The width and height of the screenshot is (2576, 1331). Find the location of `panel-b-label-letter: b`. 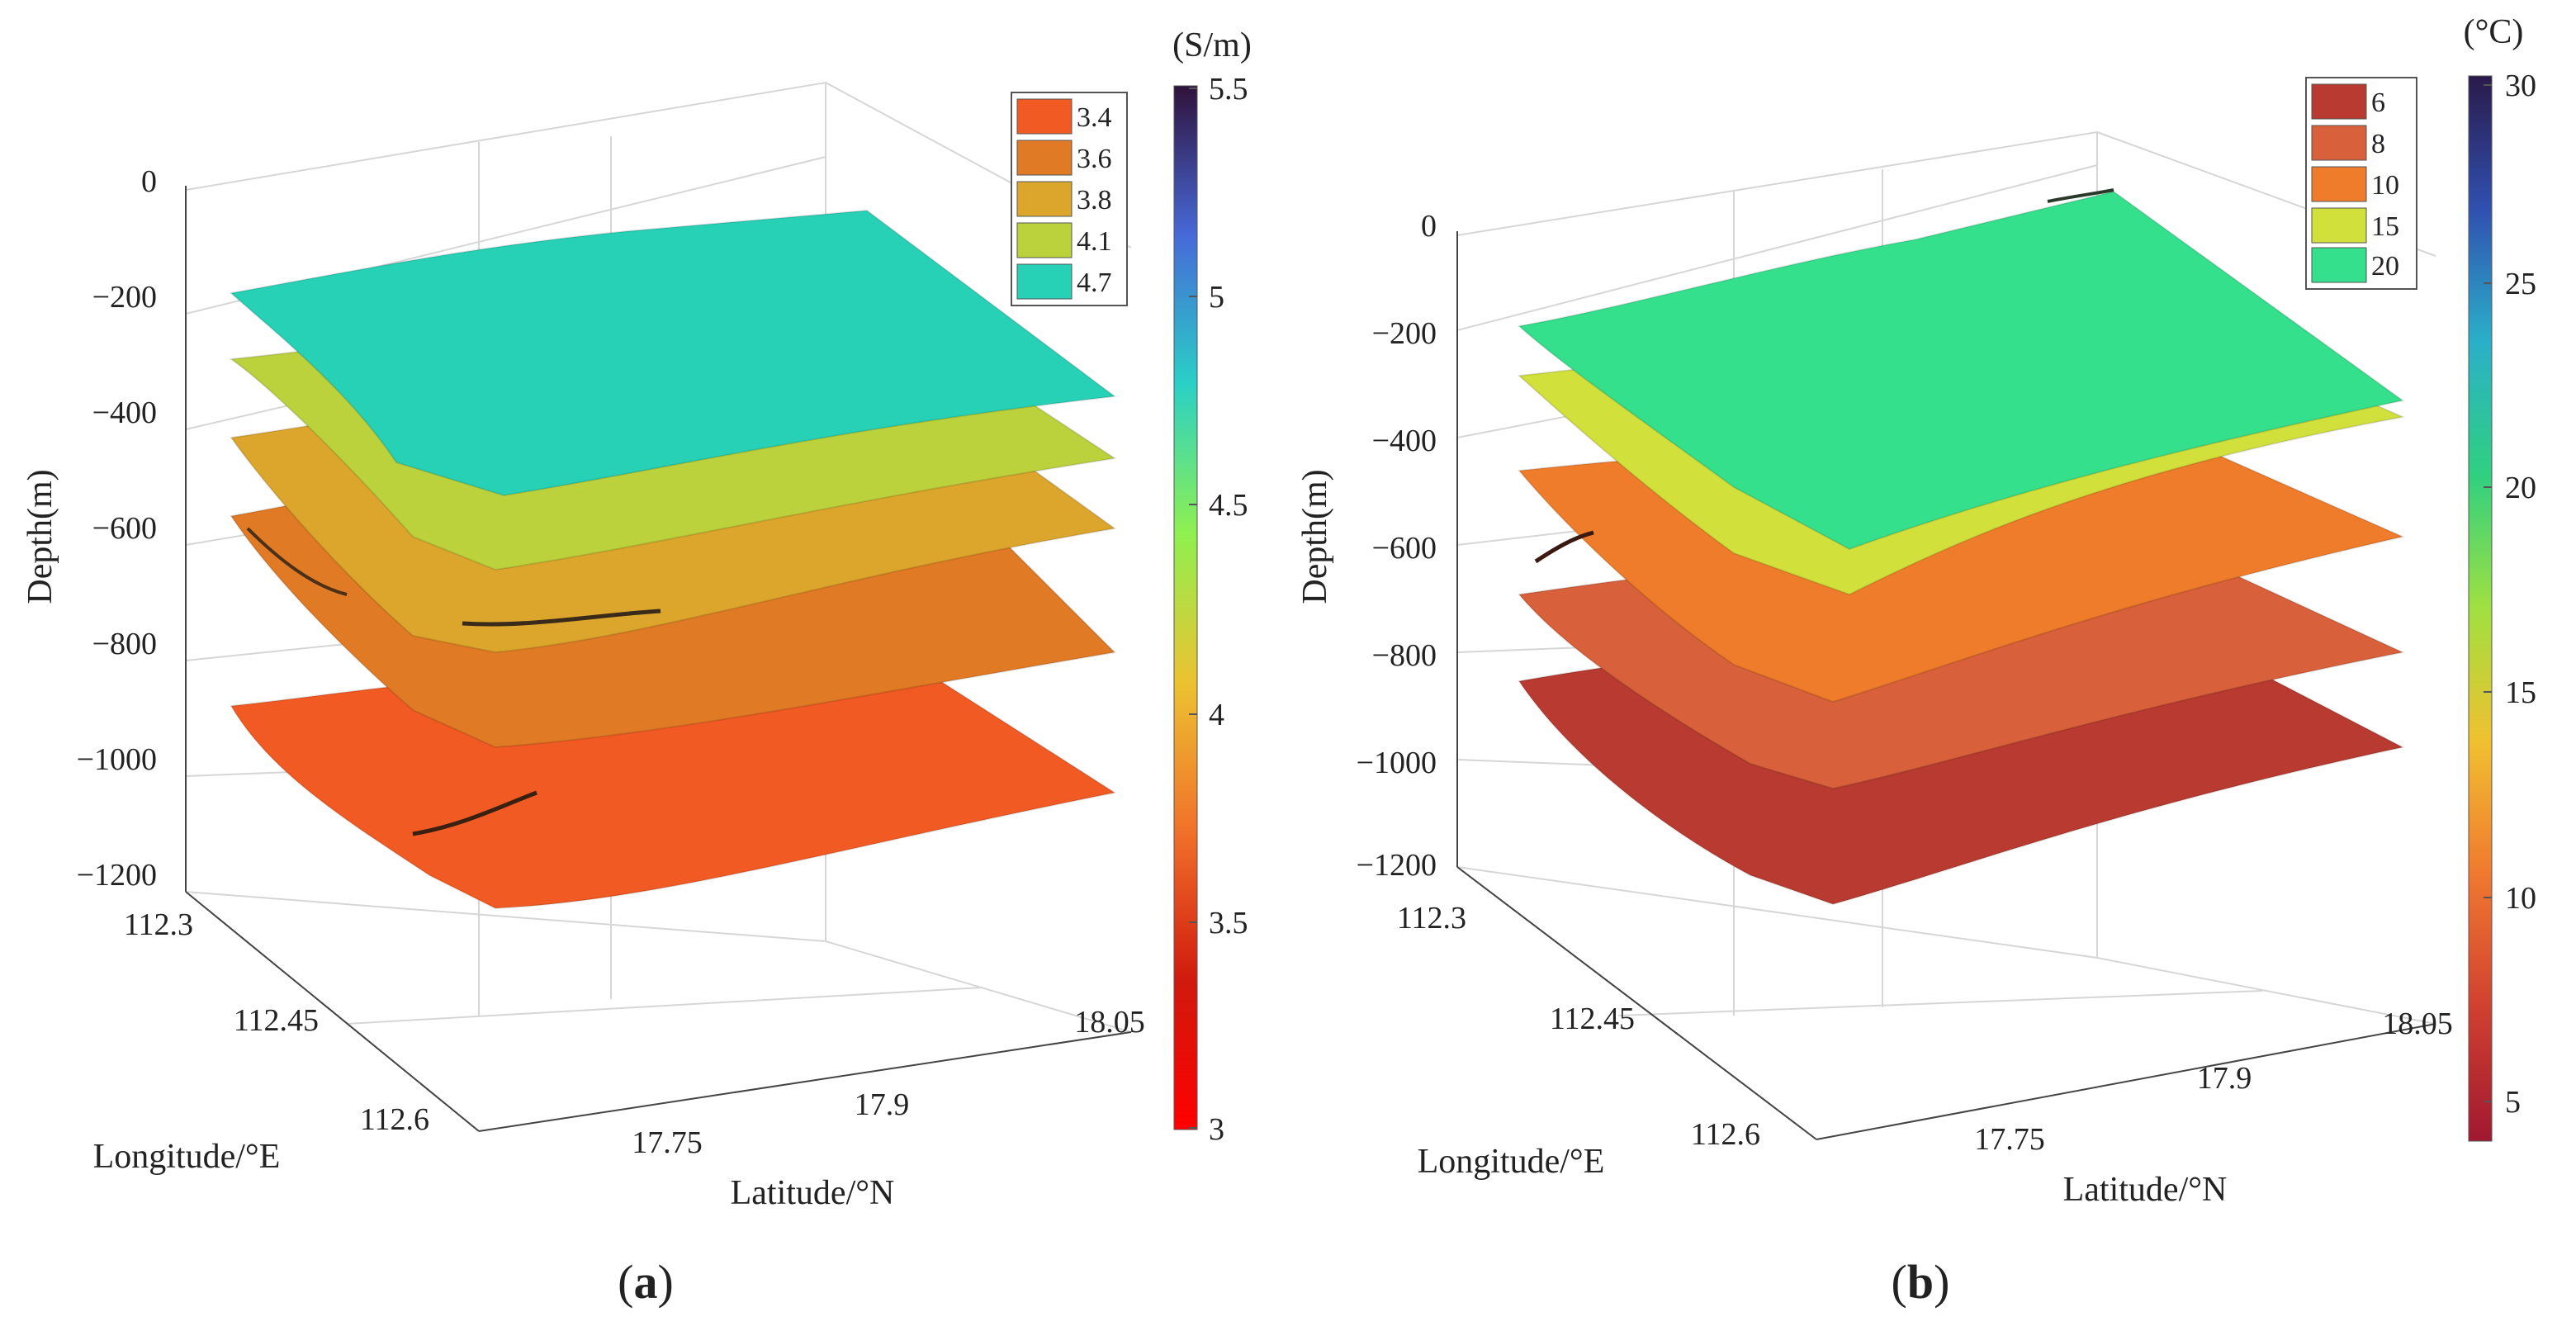

panel-b-label-letter: b is located at coordinates (1920, 1282).